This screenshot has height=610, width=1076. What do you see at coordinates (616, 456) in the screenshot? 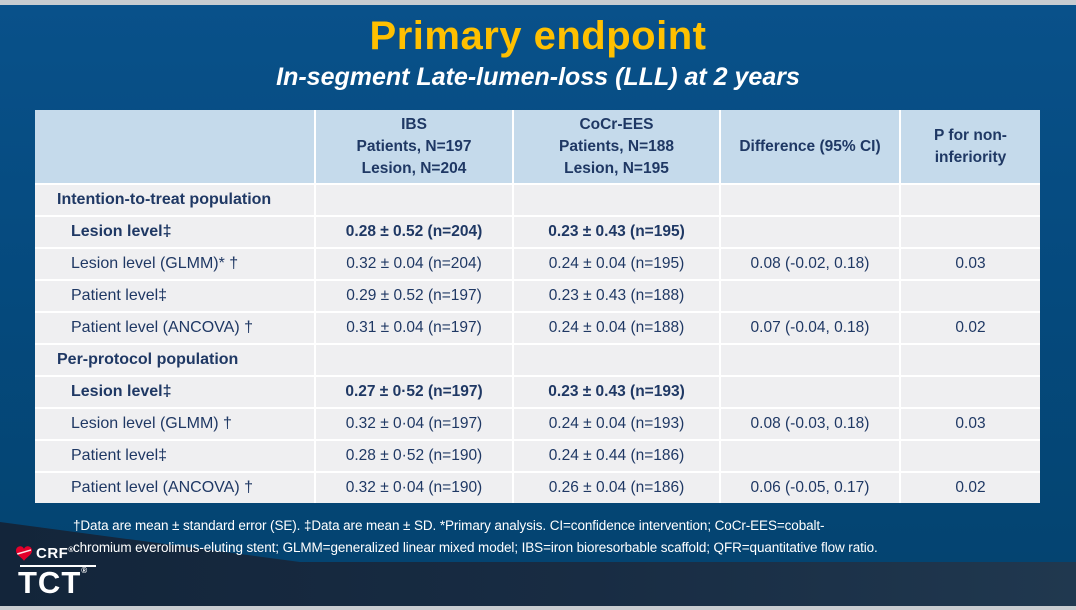
I see `table-cell: 0.24 ± 0.44 (n=186)` at bounding box center [616, 456].